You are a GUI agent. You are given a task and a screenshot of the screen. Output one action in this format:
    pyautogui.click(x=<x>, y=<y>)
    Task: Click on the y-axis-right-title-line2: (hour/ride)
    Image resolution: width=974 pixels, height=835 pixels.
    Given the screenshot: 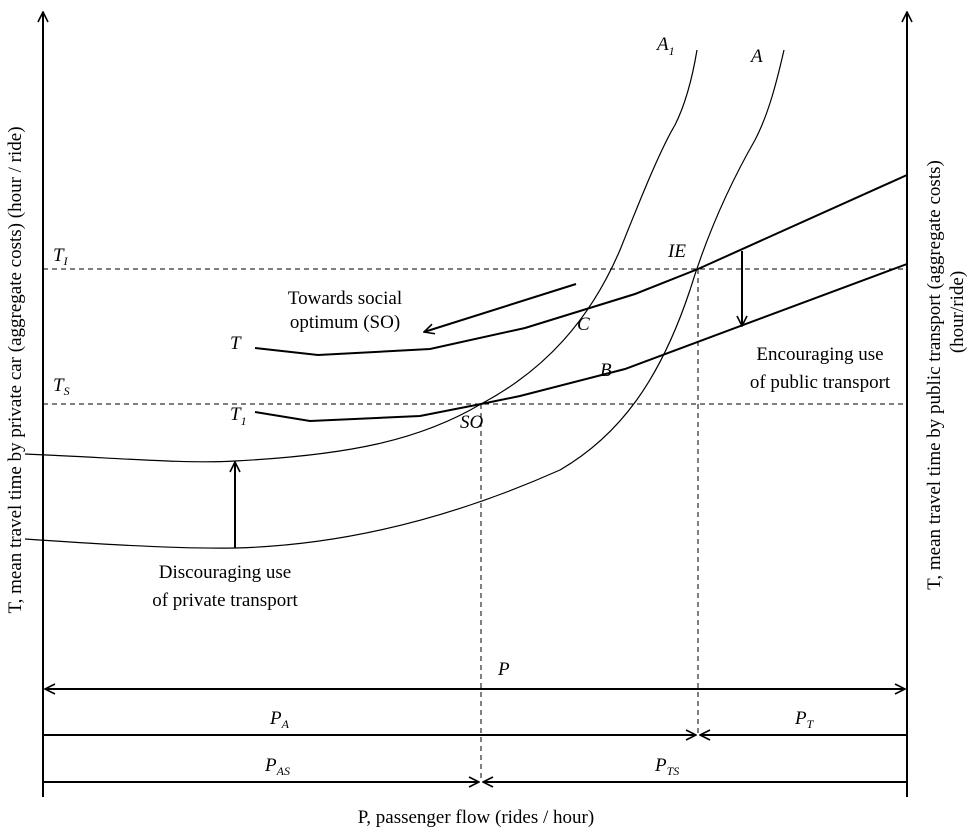 What is the action you would take?
    pyautogui.click(x=957, y=312)
    